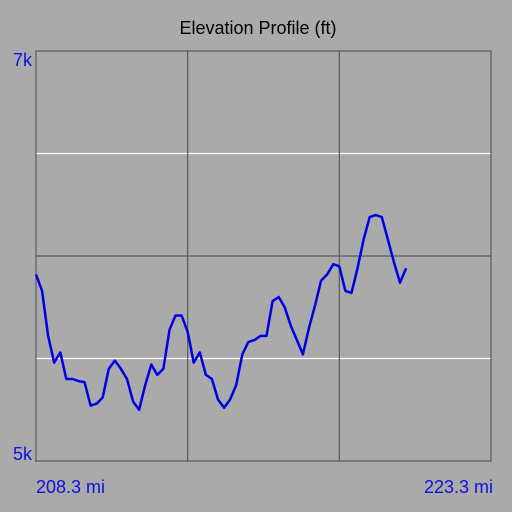 The image size is (512, 512). Describe the element at coordinates (257, 28) in the screenshot. I see `chart-title: Elevation Profile (ft)` at that location.